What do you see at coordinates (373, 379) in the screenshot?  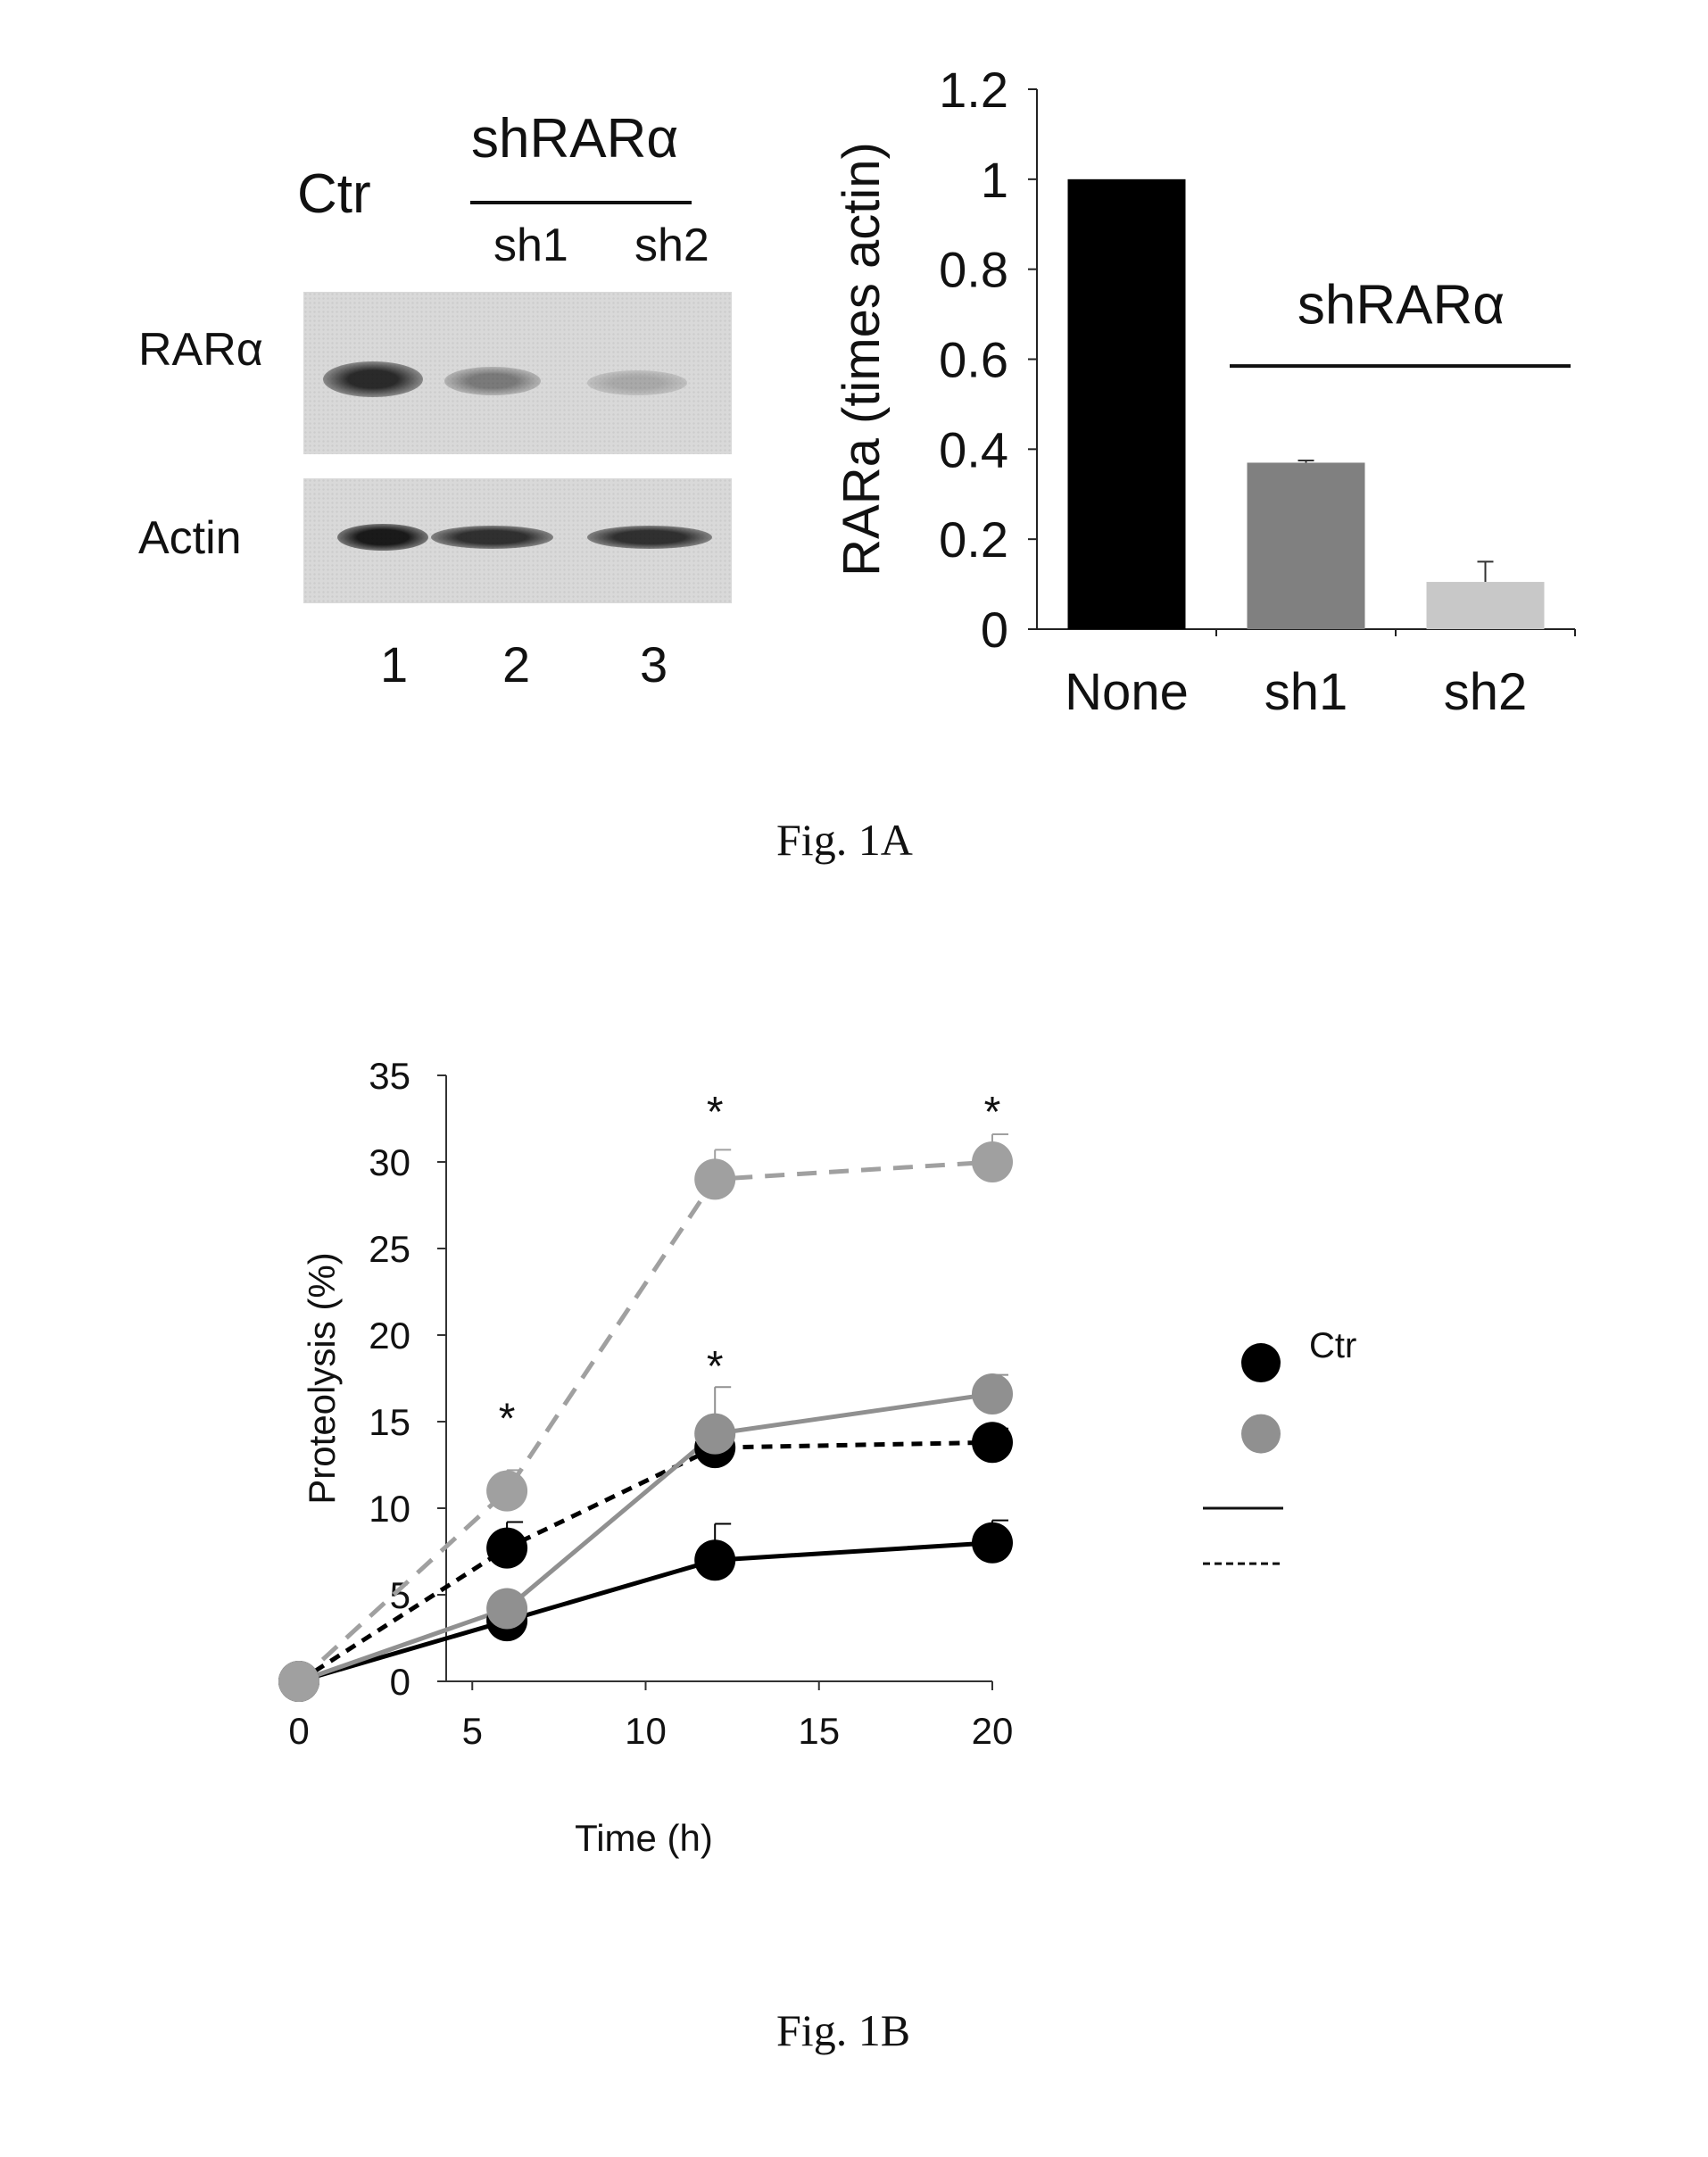 I see `rar-band-lane1` at bounding box center [373, 379].